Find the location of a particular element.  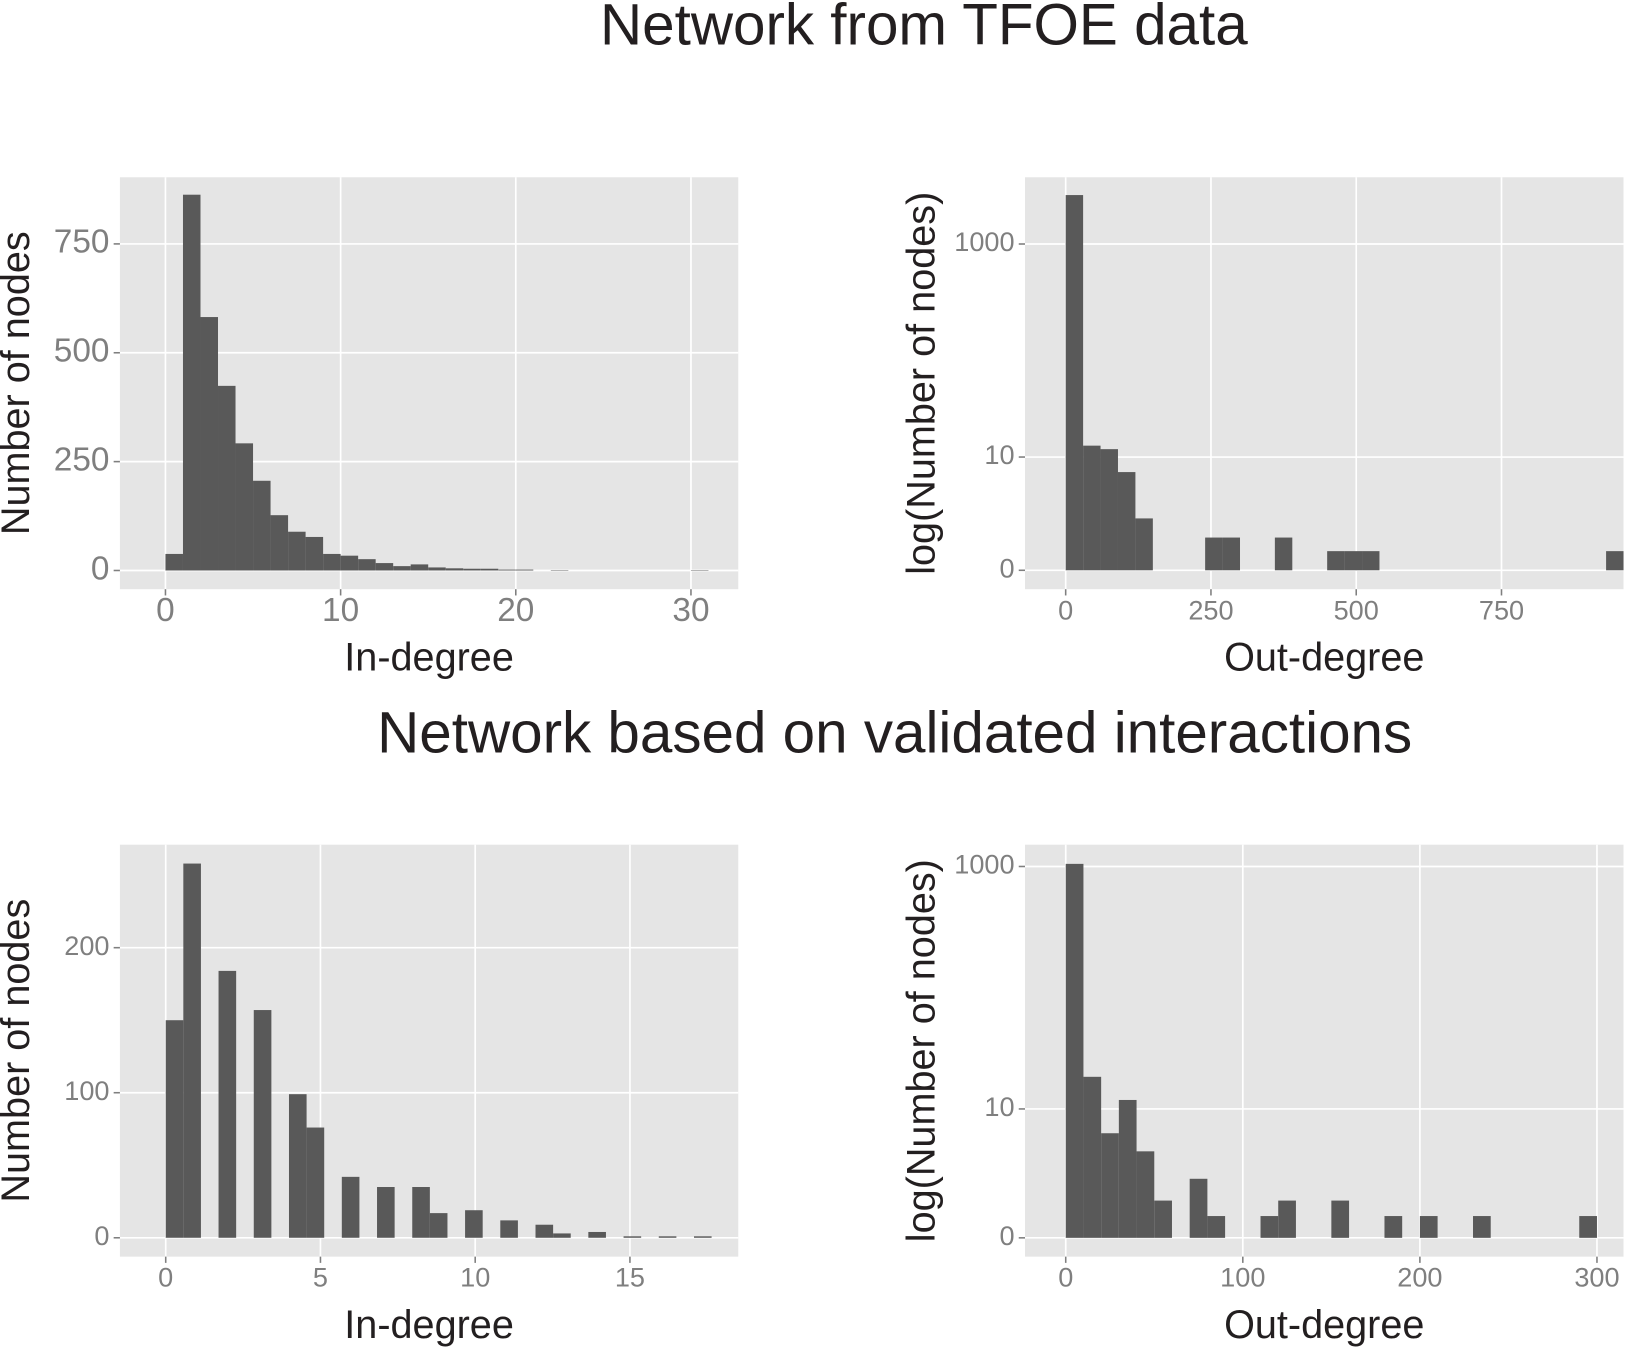

heading: Network based on validated interactions is located at coordinates (894, 733).